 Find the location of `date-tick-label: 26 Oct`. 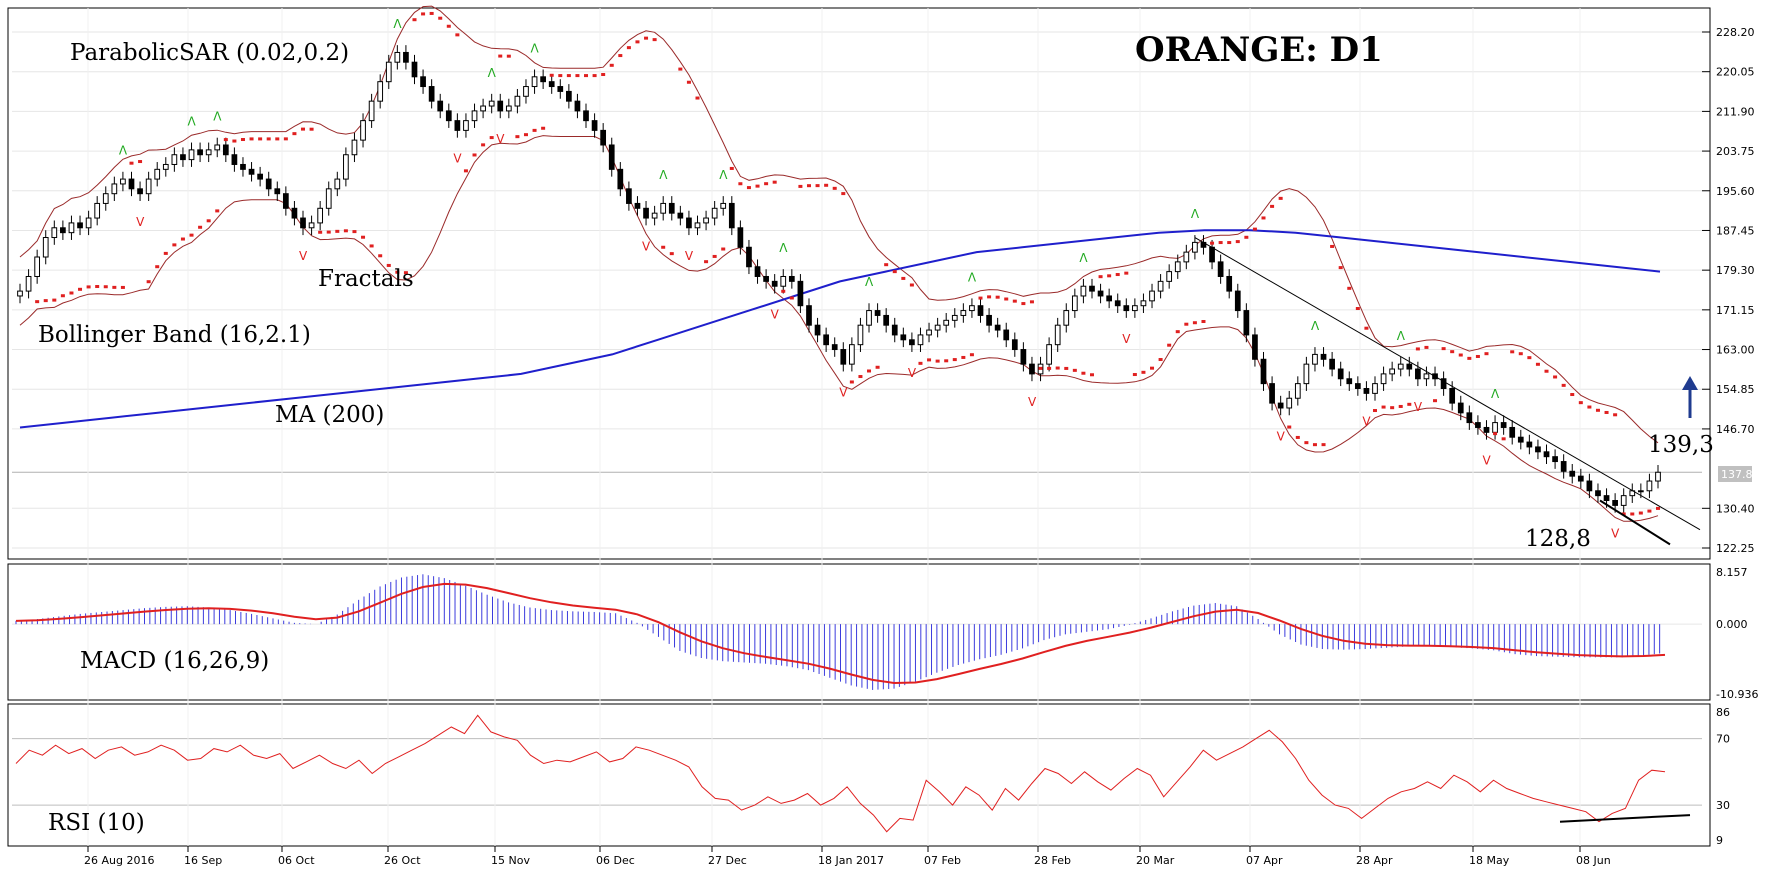

date-tick-label: 26 Oct is located at coordinates (402, 860).